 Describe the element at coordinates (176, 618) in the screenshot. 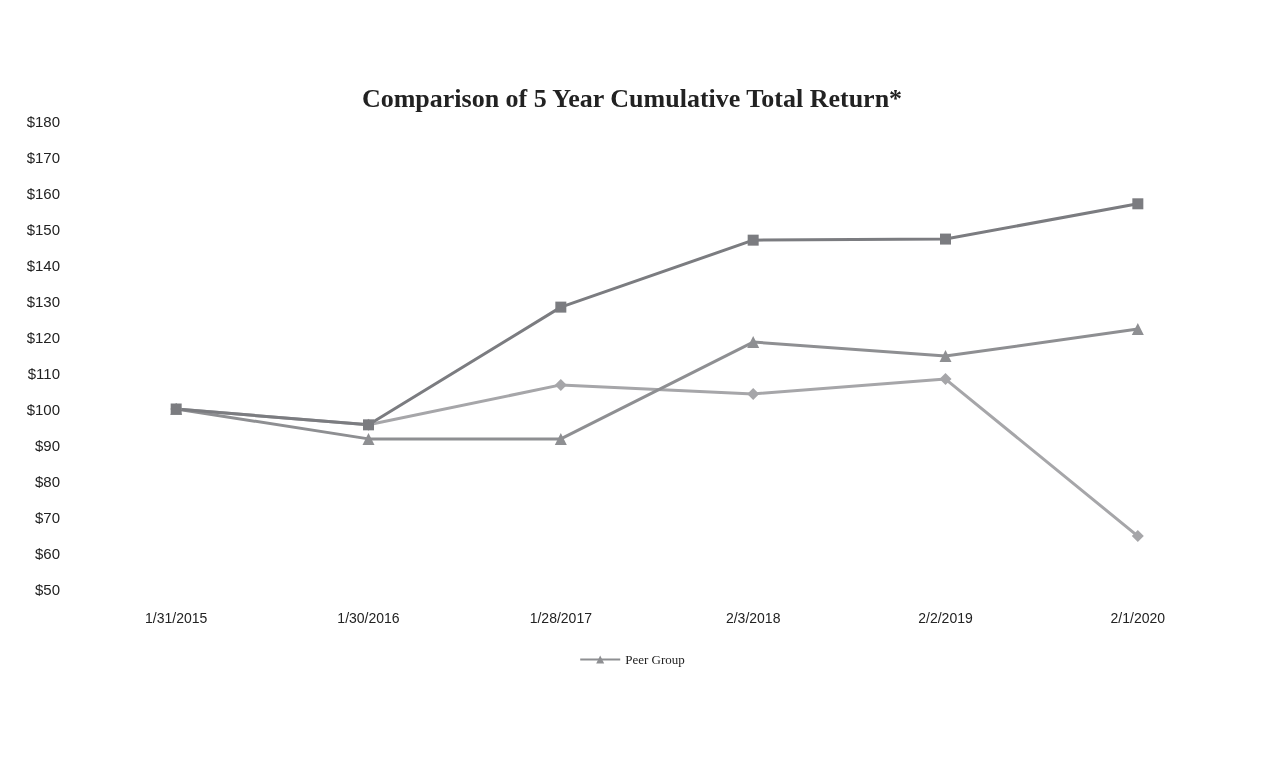

I see `x-tick-label: 1/31/2015` at that location.